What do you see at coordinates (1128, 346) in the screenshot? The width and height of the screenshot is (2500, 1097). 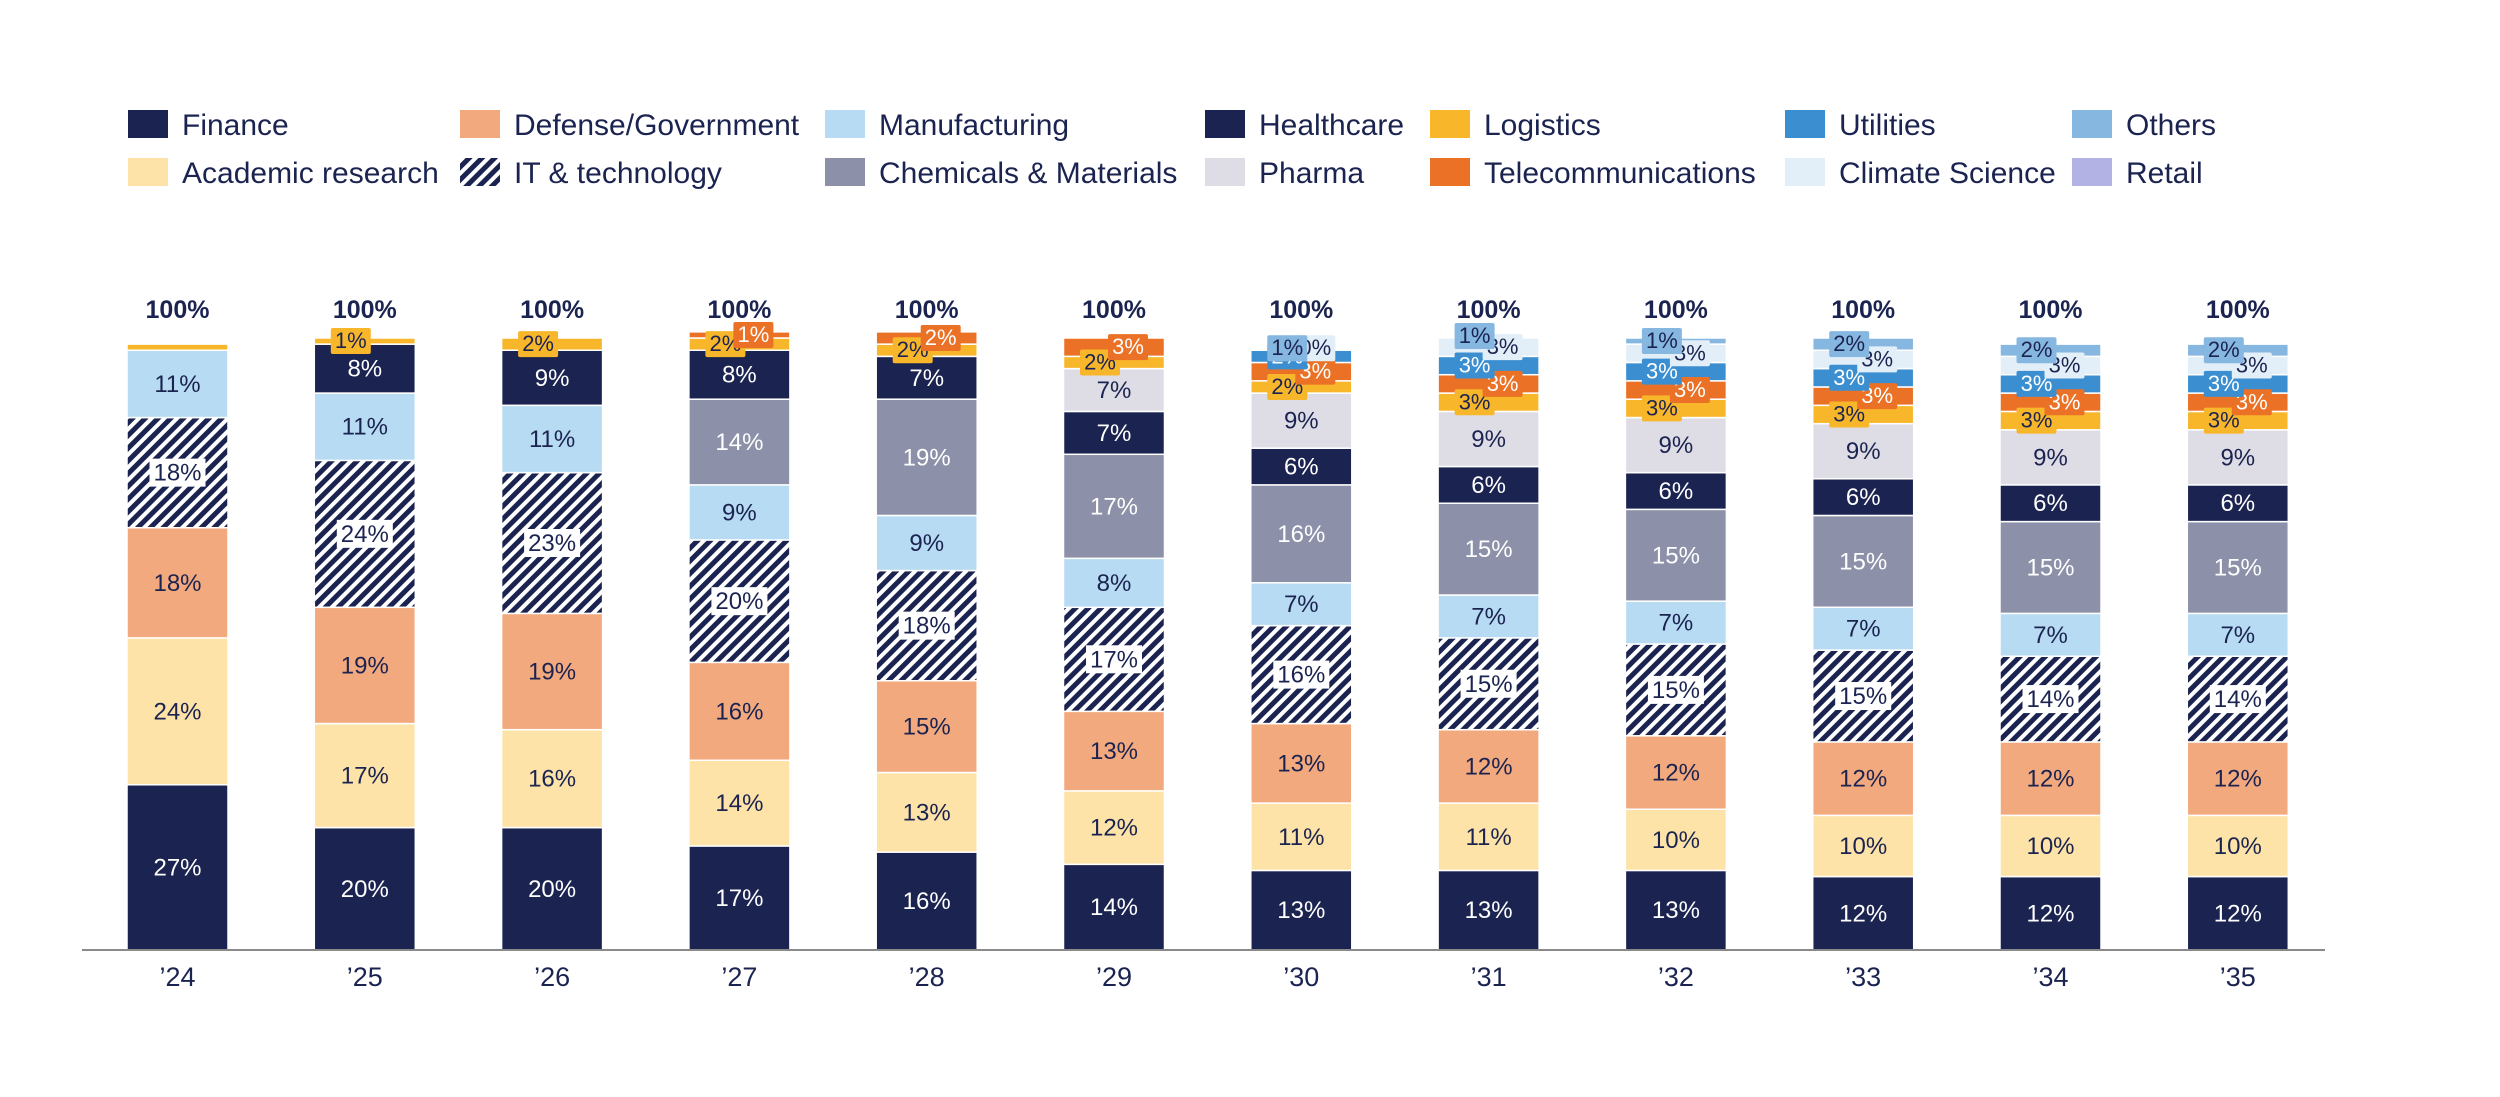 I see `data-label-telecommunications-6: 3%` at bounding box center [1128, 346].